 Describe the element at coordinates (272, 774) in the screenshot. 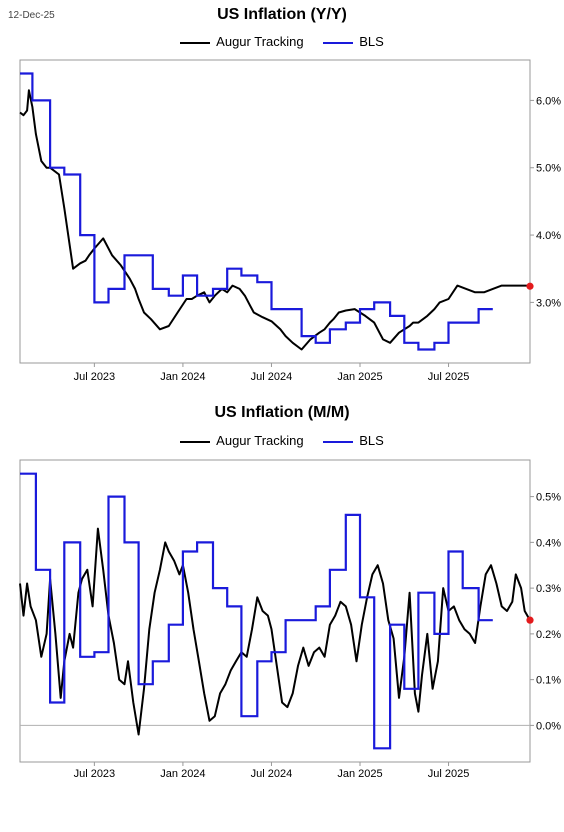

I see `x-tick-label-mom: Jul 2024` at that location.